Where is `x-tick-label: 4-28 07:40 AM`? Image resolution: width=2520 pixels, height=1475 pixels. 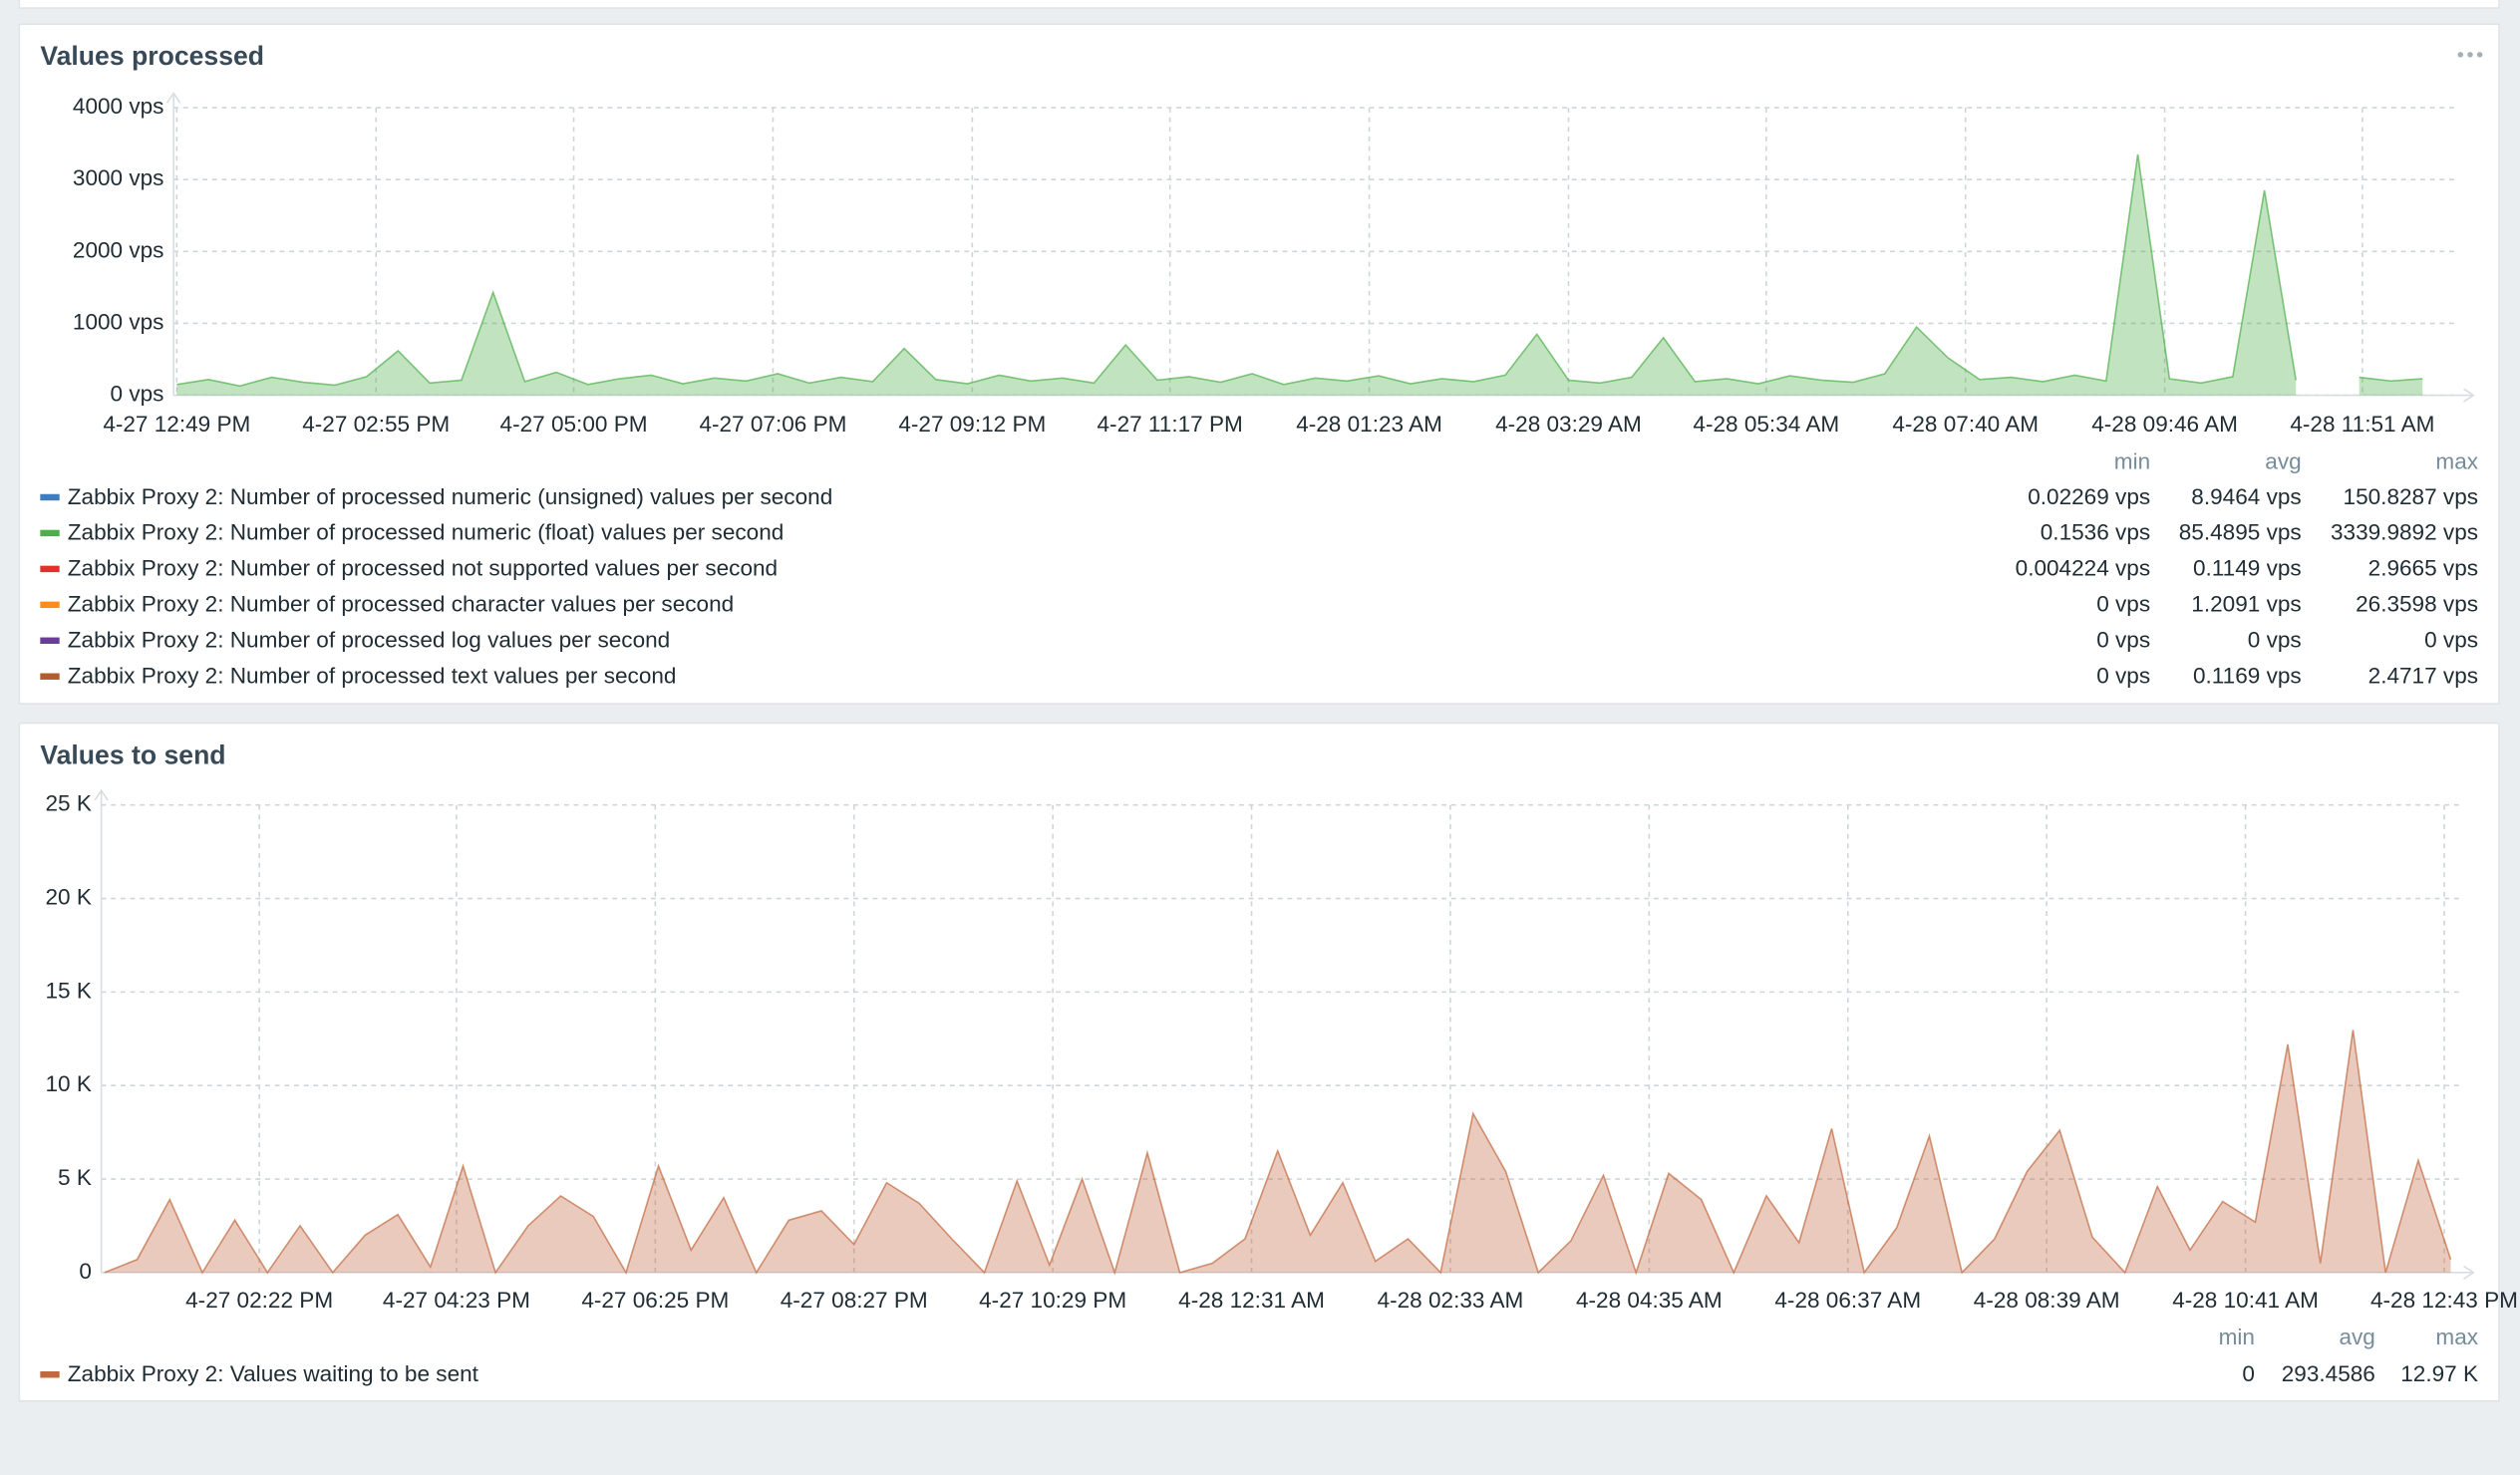 x-tick-label: 4-28 07:40 AM is located at coordinates (1965, 424).